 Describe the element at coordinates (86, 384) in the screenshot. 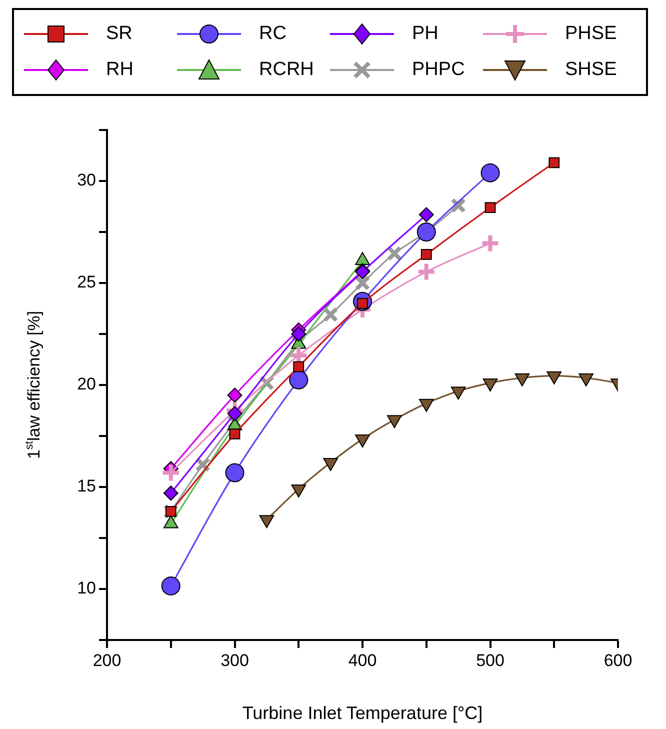

I see `y-tick-label: 20` at that location.